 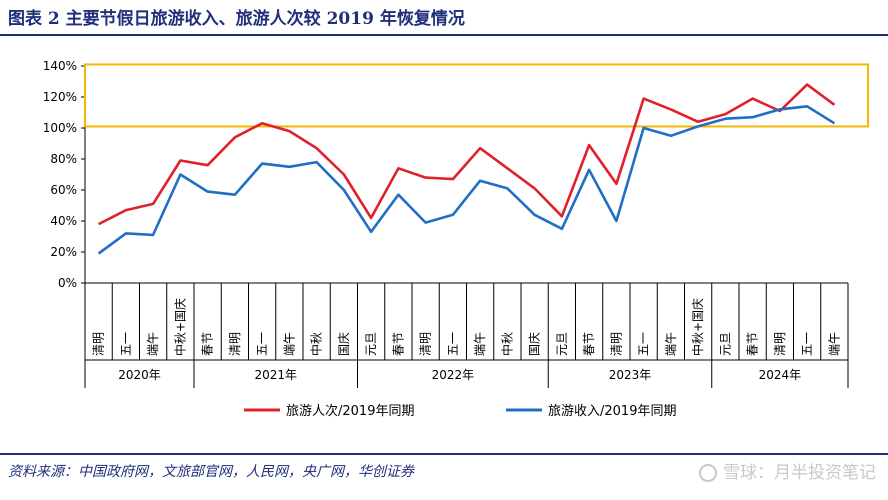 What do you see at coordinates (139, 375) in the screenshot?
I see `year-label: 2020年` at bounding box center [139, 375].